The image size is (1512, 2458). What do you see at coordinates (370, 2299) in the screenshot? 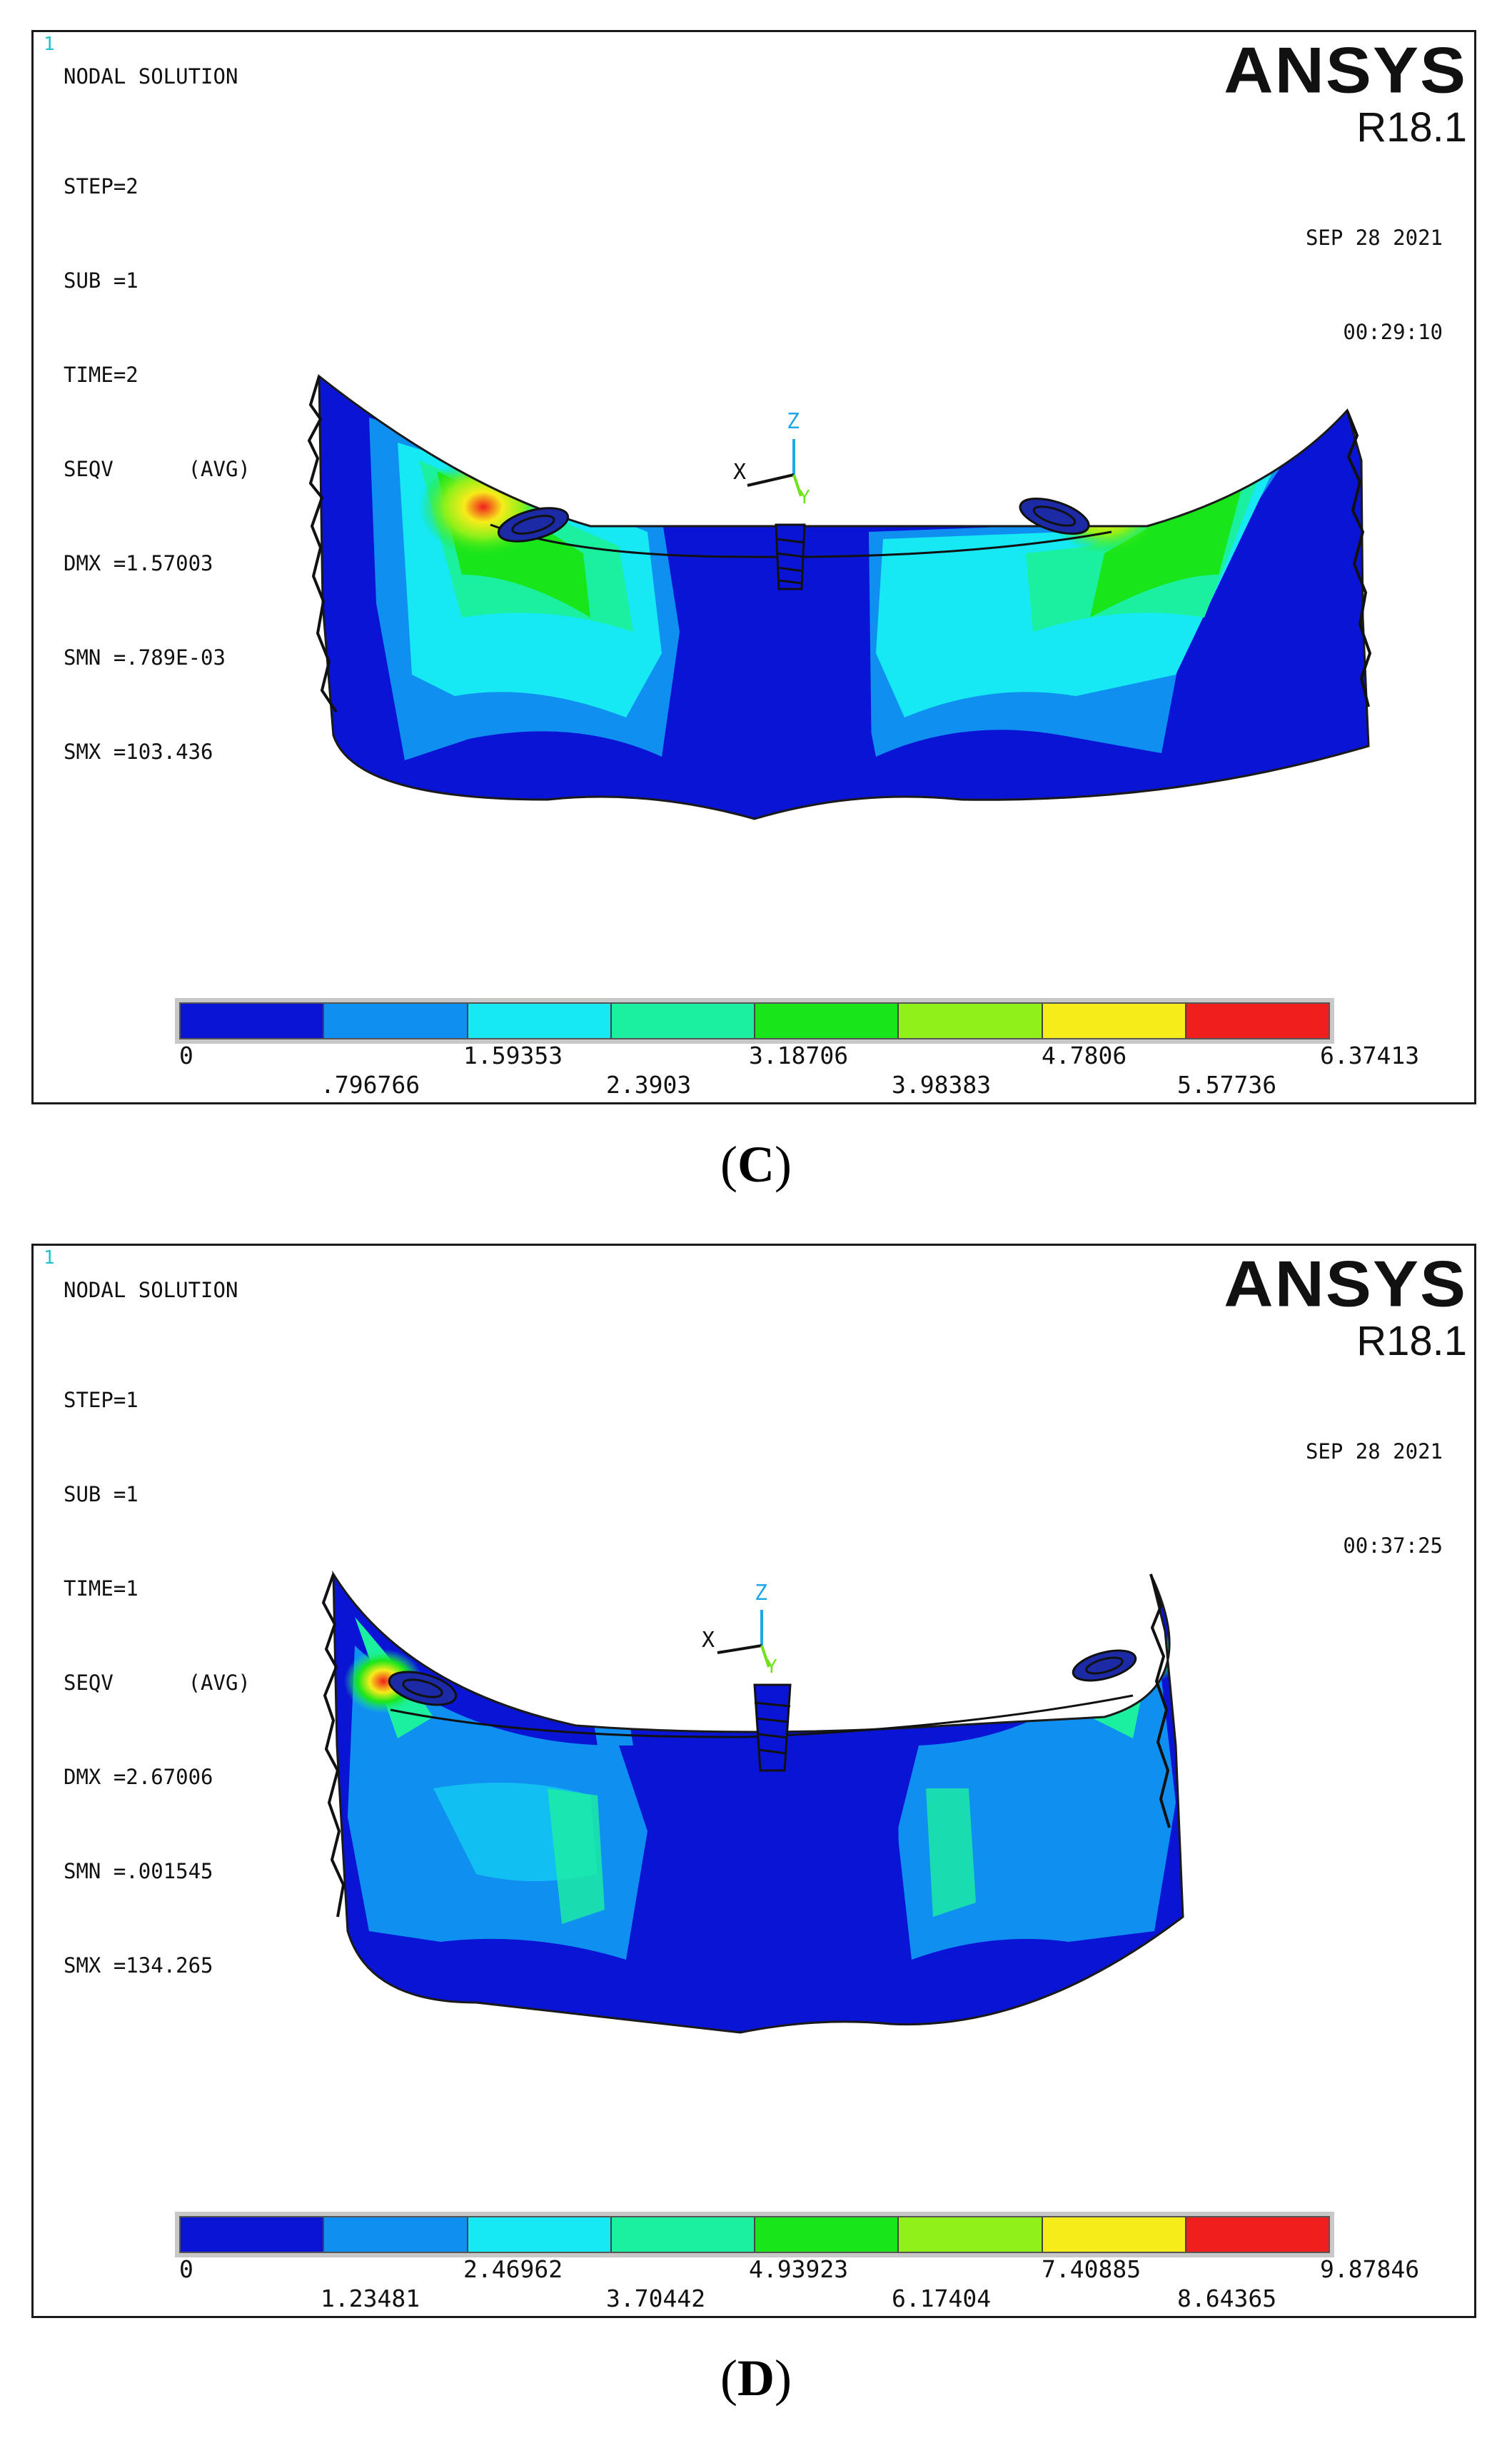
I see `legend-tick: 1.23481` at bounding box center [370, 2299].